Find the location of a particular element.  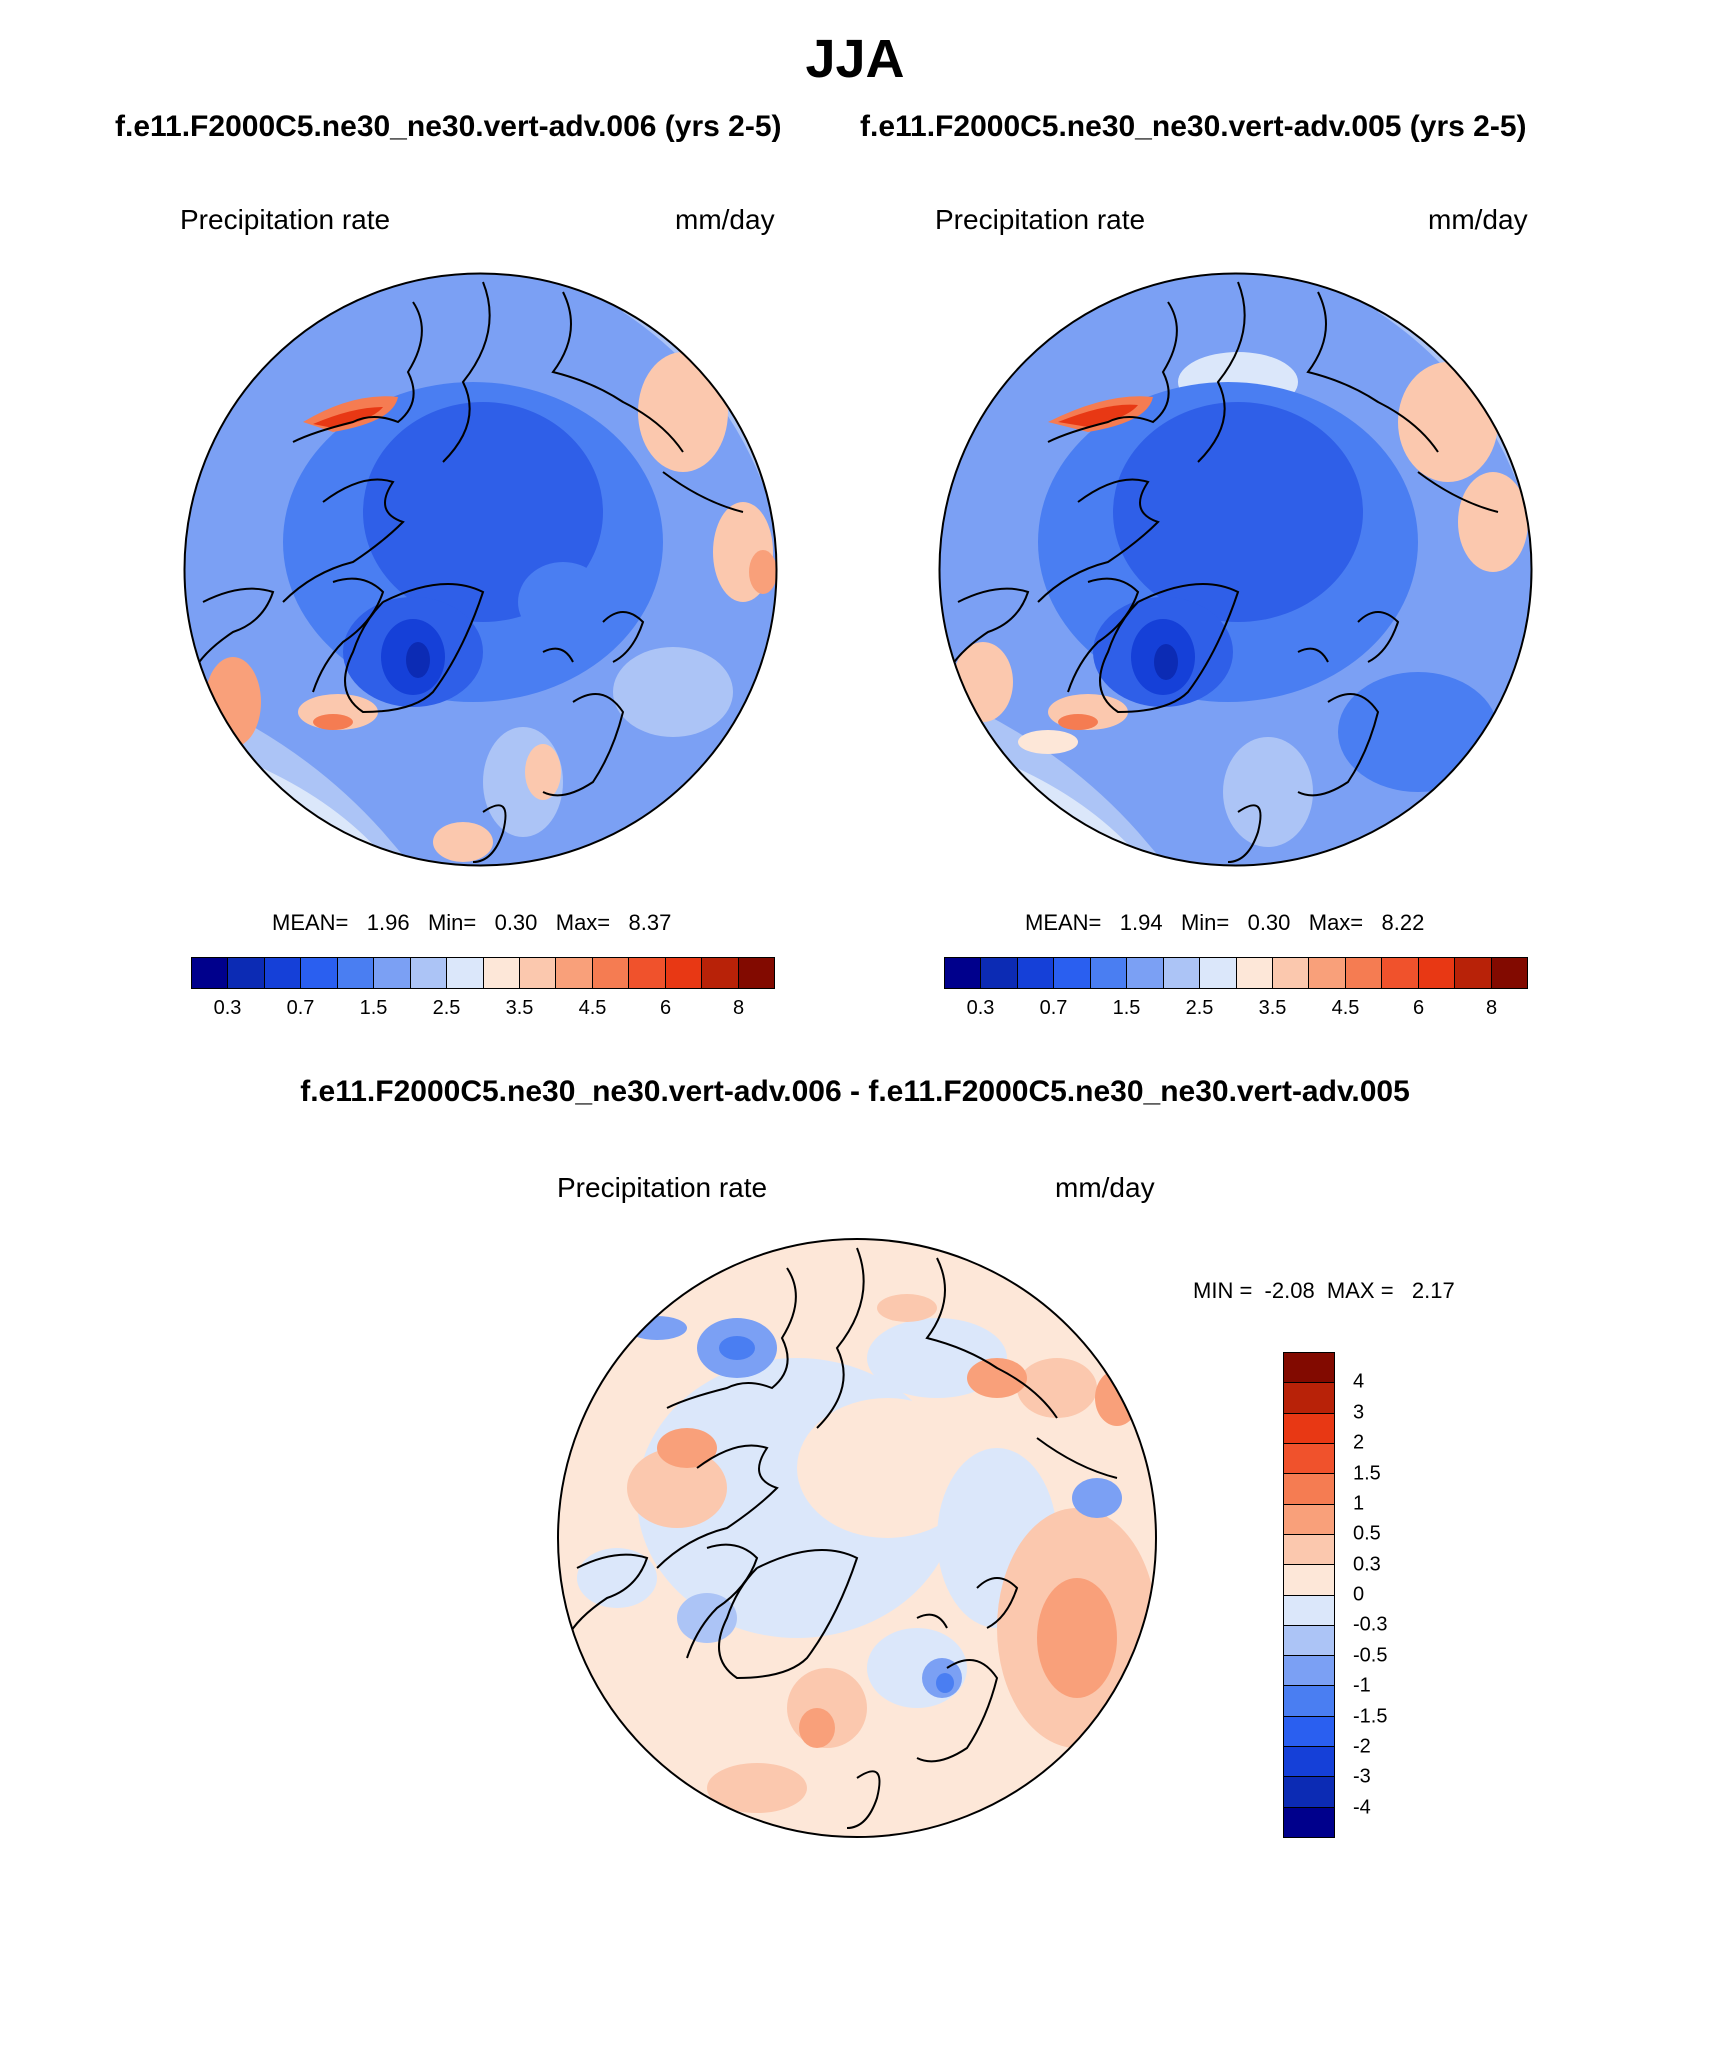

diff-units-label: mm/day is located at coordinates (1105, 1187).